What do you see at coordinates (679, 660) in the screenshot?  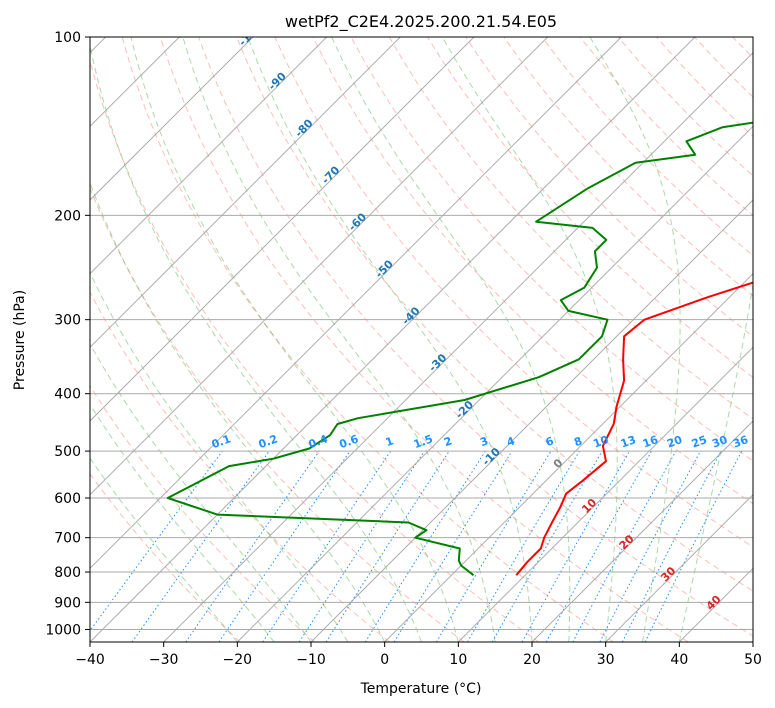 I see `x-tick-label: 40` at bounding box center [679, 660].